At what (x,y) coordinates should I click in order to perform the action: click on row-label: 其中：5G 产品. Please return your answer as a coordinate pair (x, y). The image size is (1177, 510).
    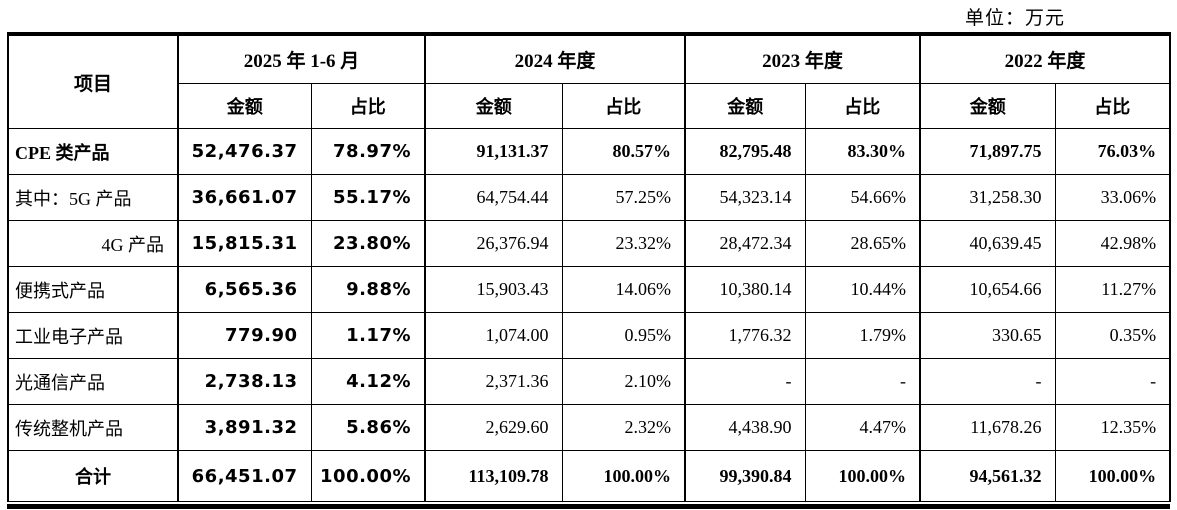
    Looking at the image, I should click on (93, 197).